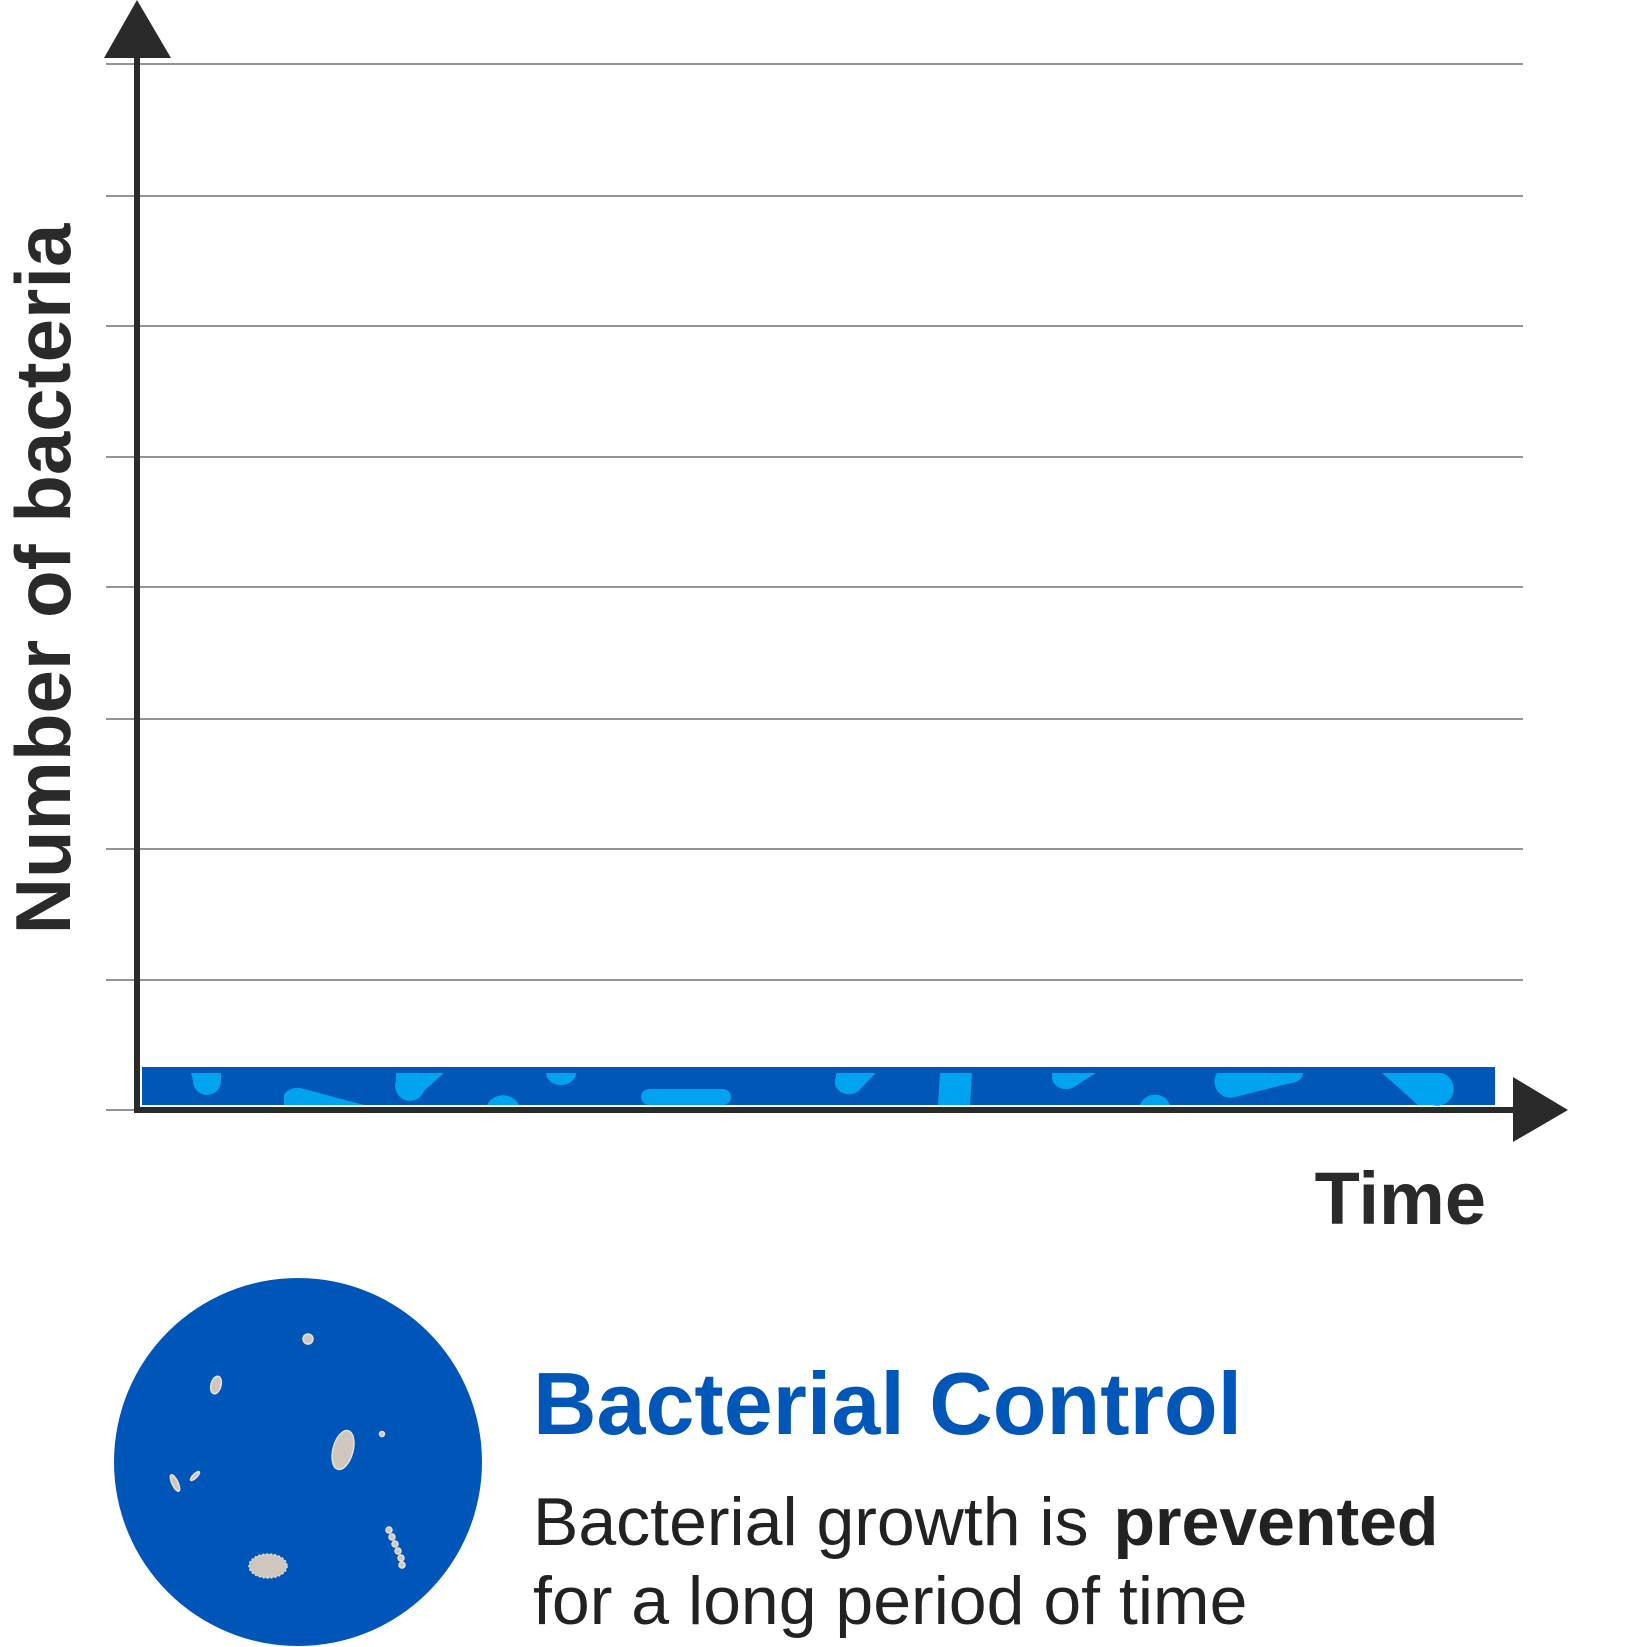 The height and width of the screenshot is (1647, 1642). I want to click on band, so click(818, 1086).